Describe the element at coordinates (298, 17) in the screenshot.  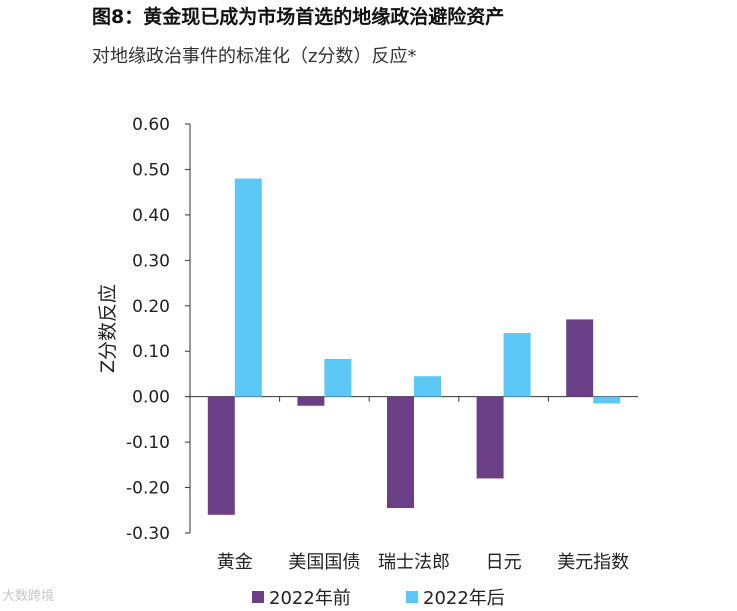
I see `chart-title: 图8：黄金现已成为市场首选的地缘政治避险资产` at that location.